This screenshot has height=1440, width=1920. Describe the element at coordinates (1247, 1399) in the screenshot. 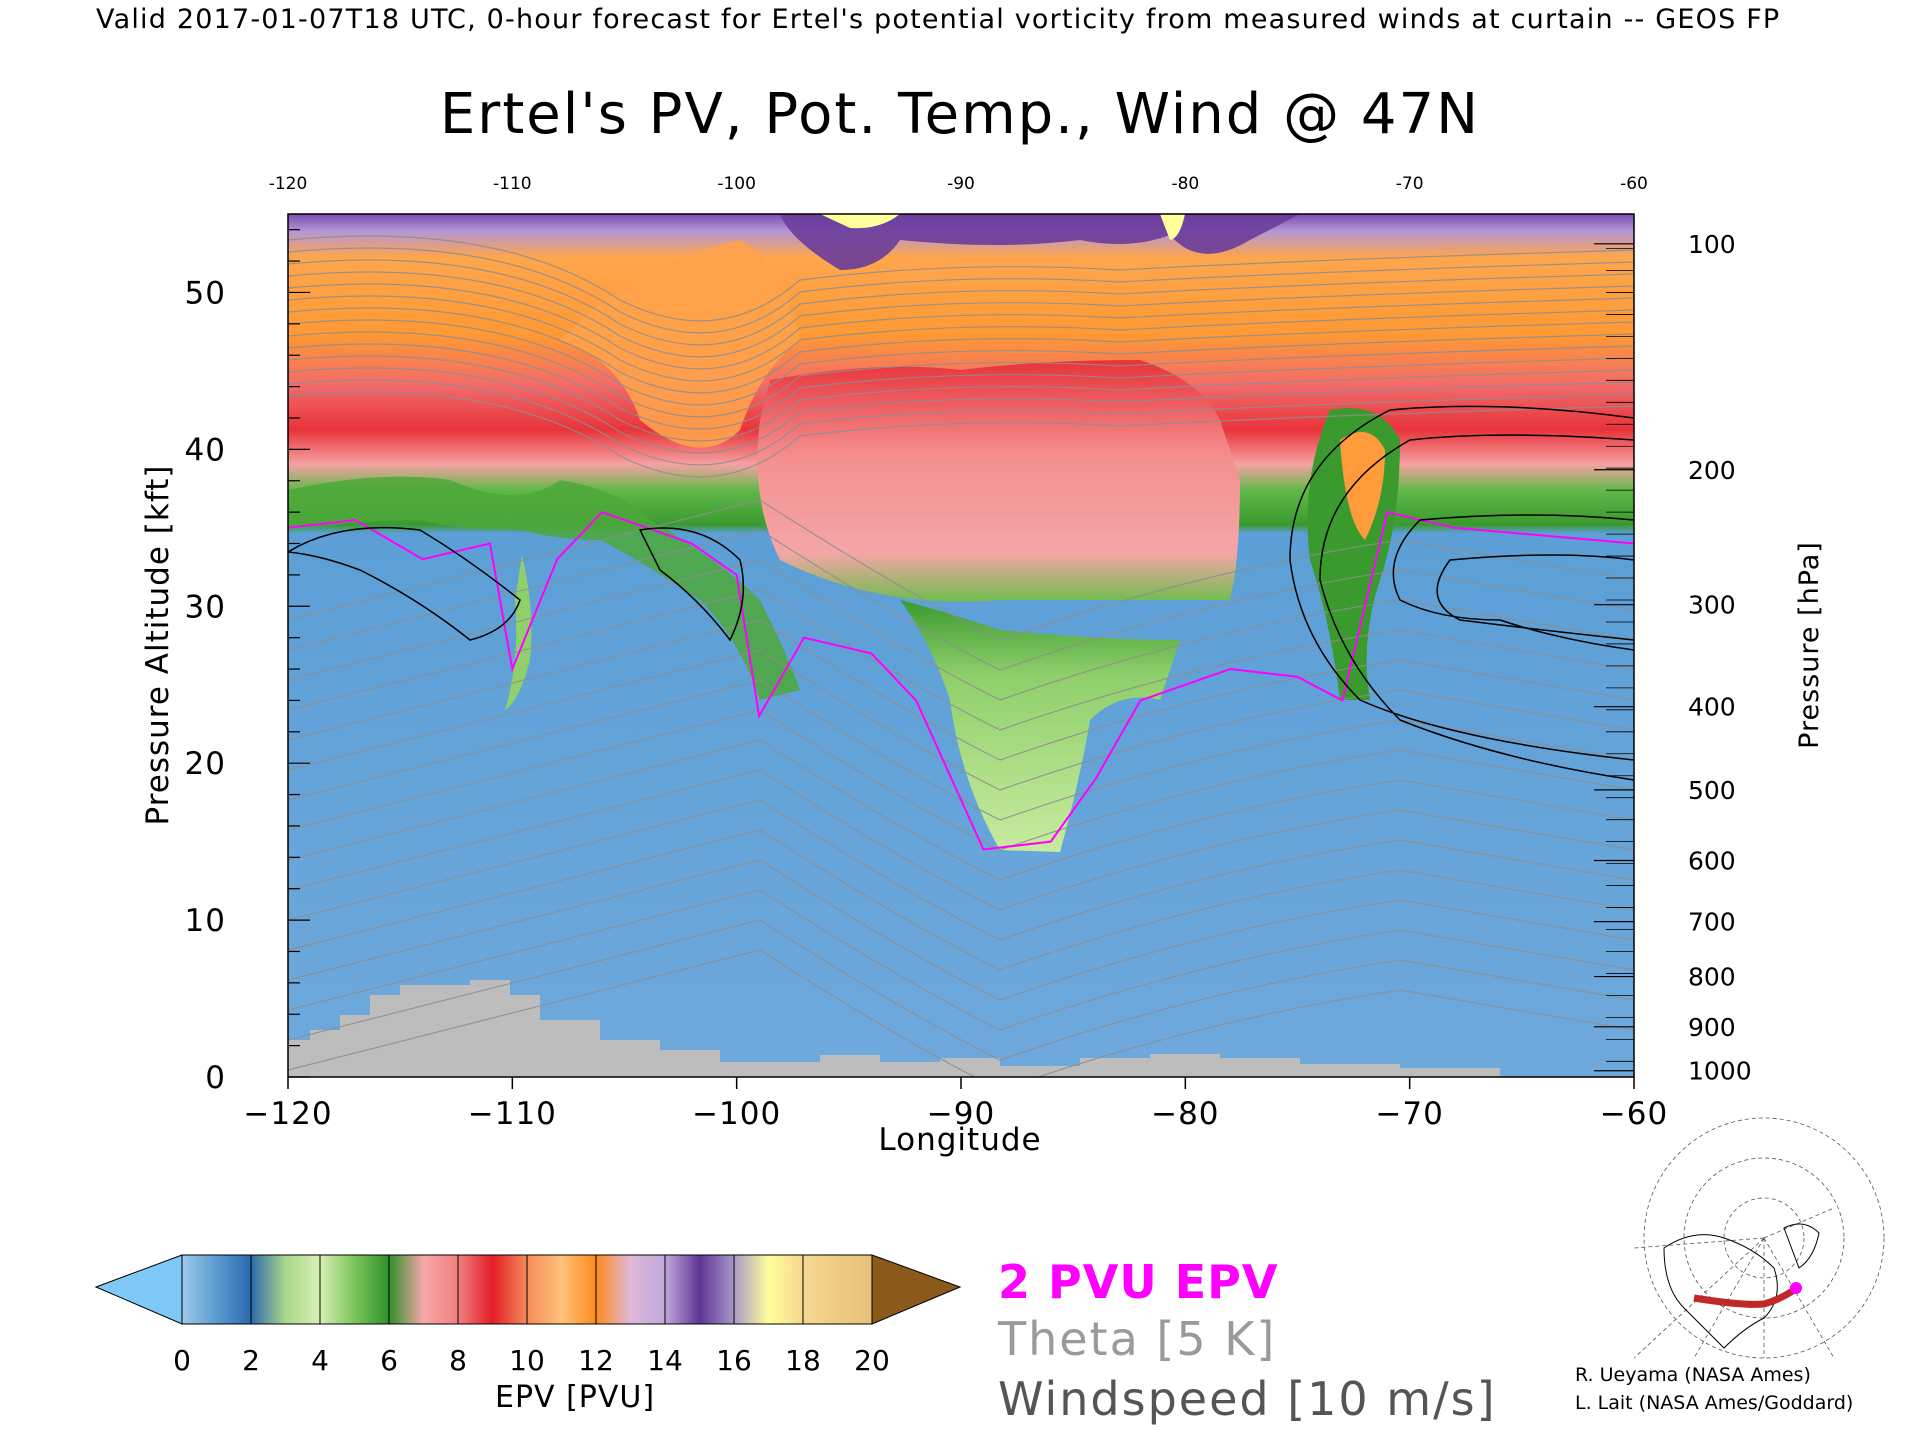

I see `legend-windspeed: Windspeed [10 m/s]` at that location.